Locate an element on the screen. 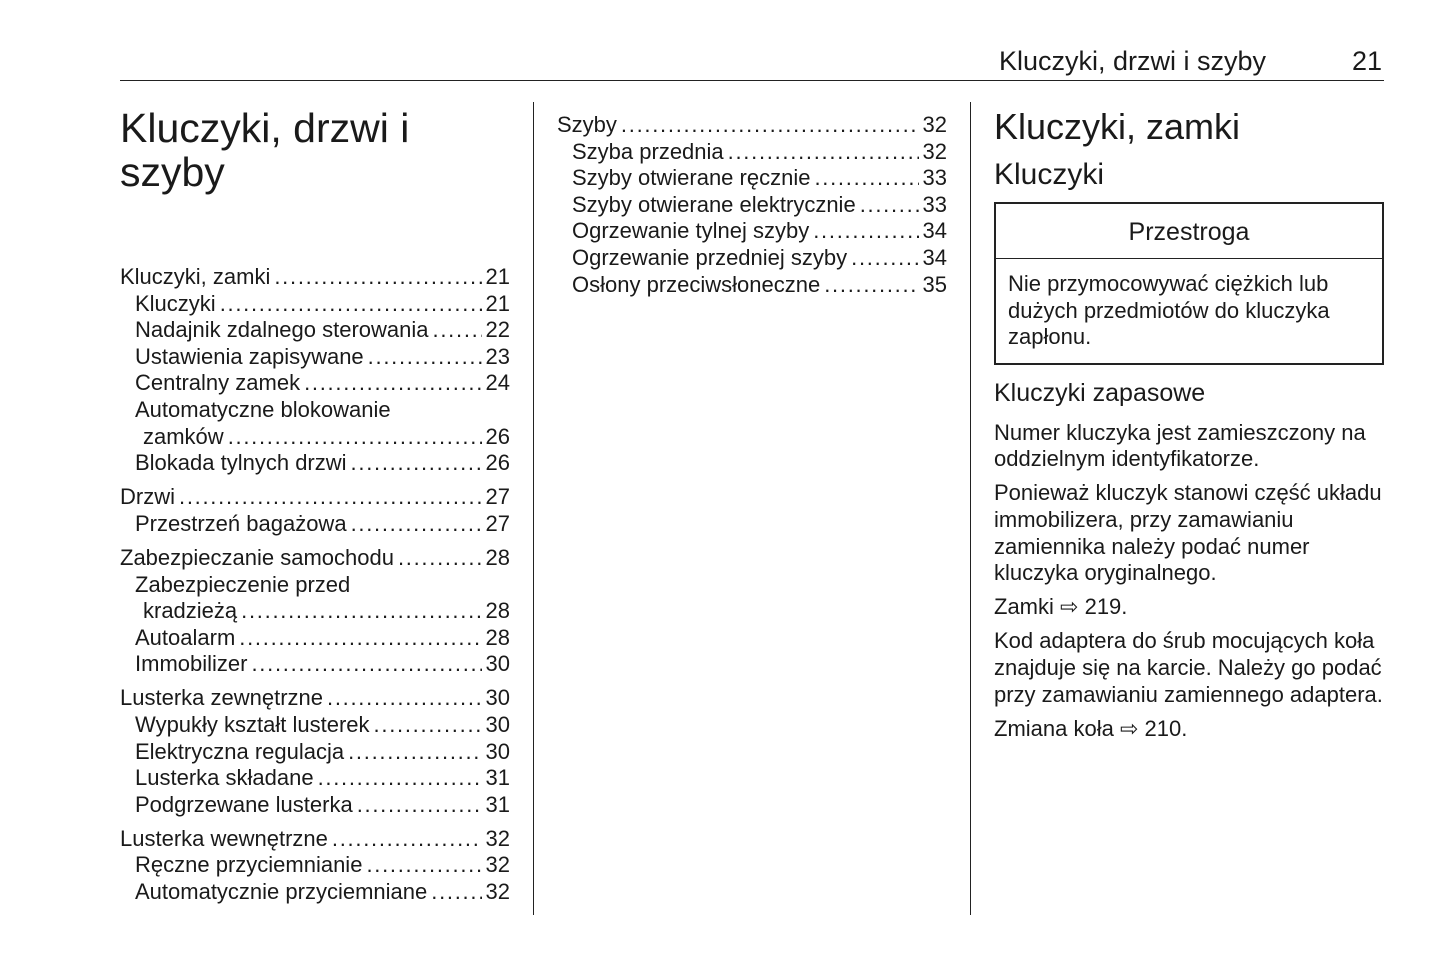 The height and width of the screenshot is (965, 1445). toc-entry: Lusterka składane 31 is located at coordinates (315, 778).